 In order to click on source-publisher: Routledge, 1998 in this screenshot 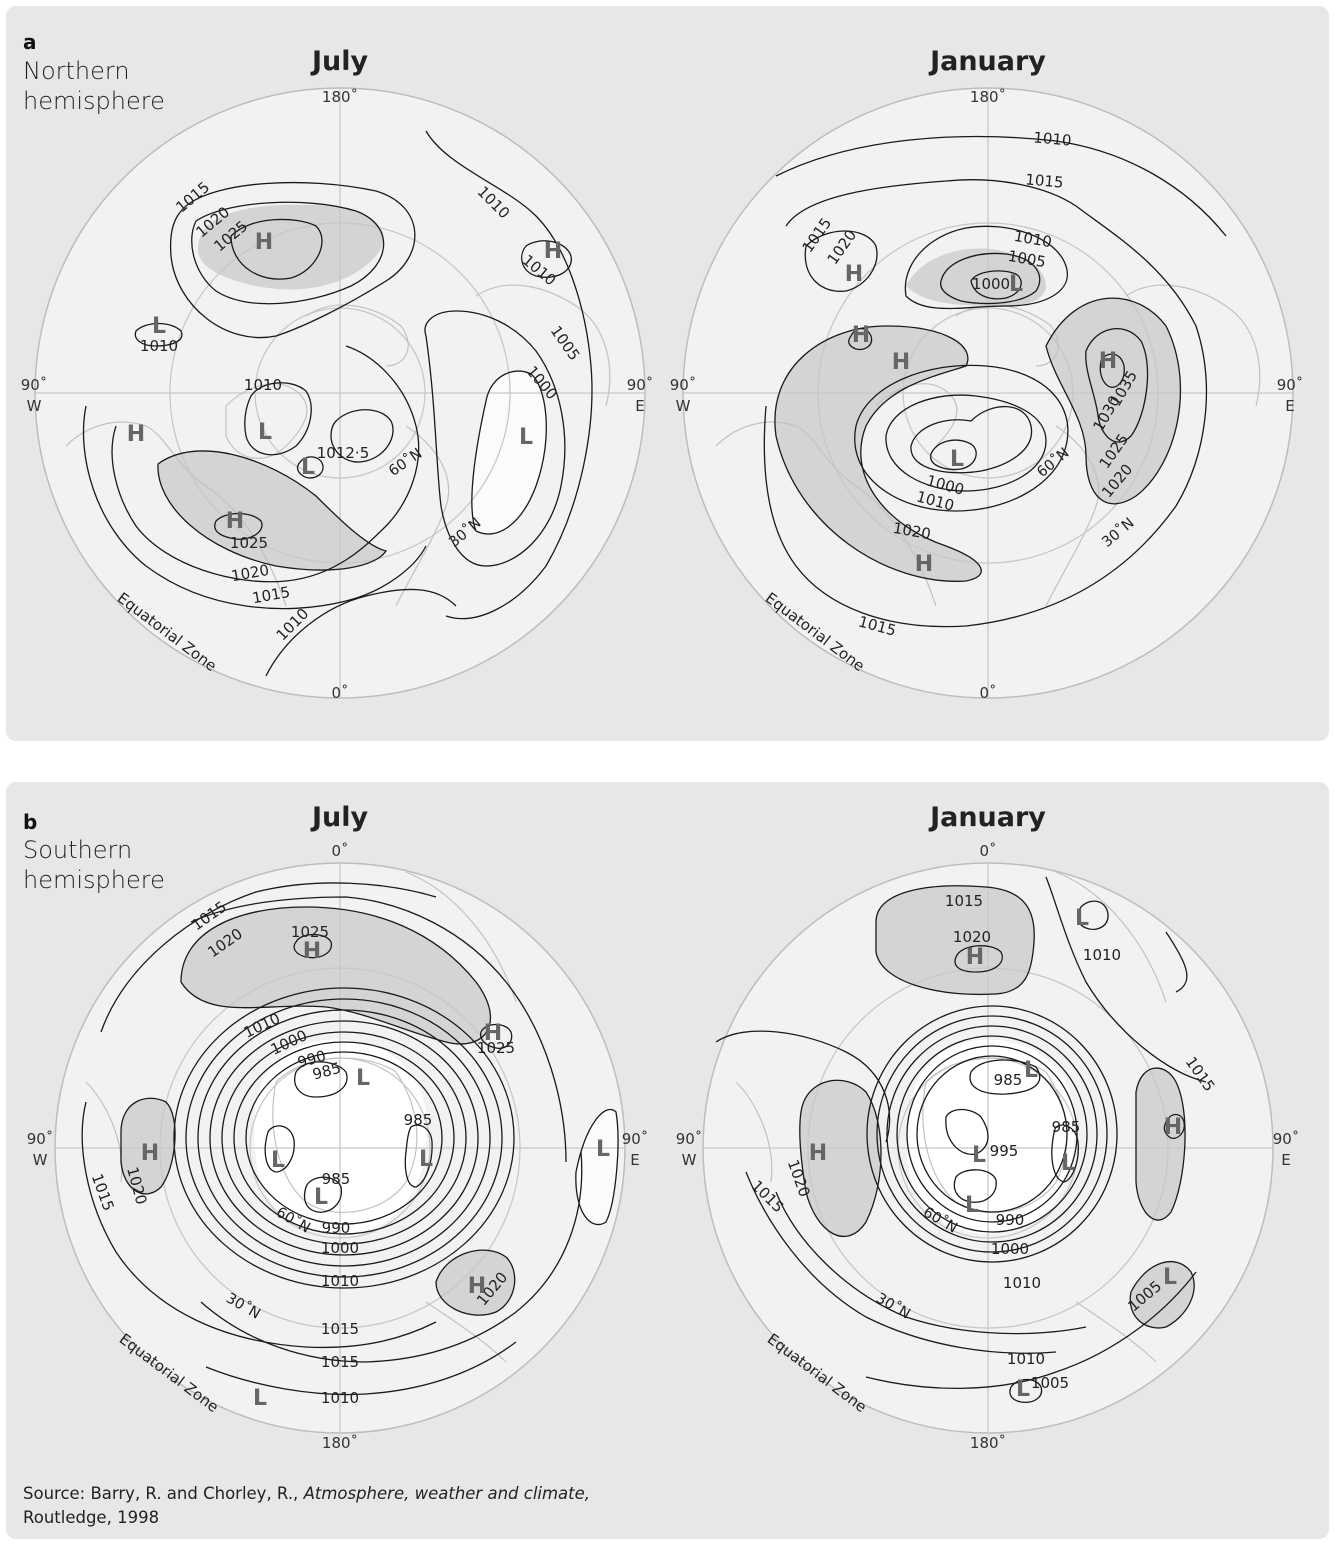, I will do `click(91, 1517)`.